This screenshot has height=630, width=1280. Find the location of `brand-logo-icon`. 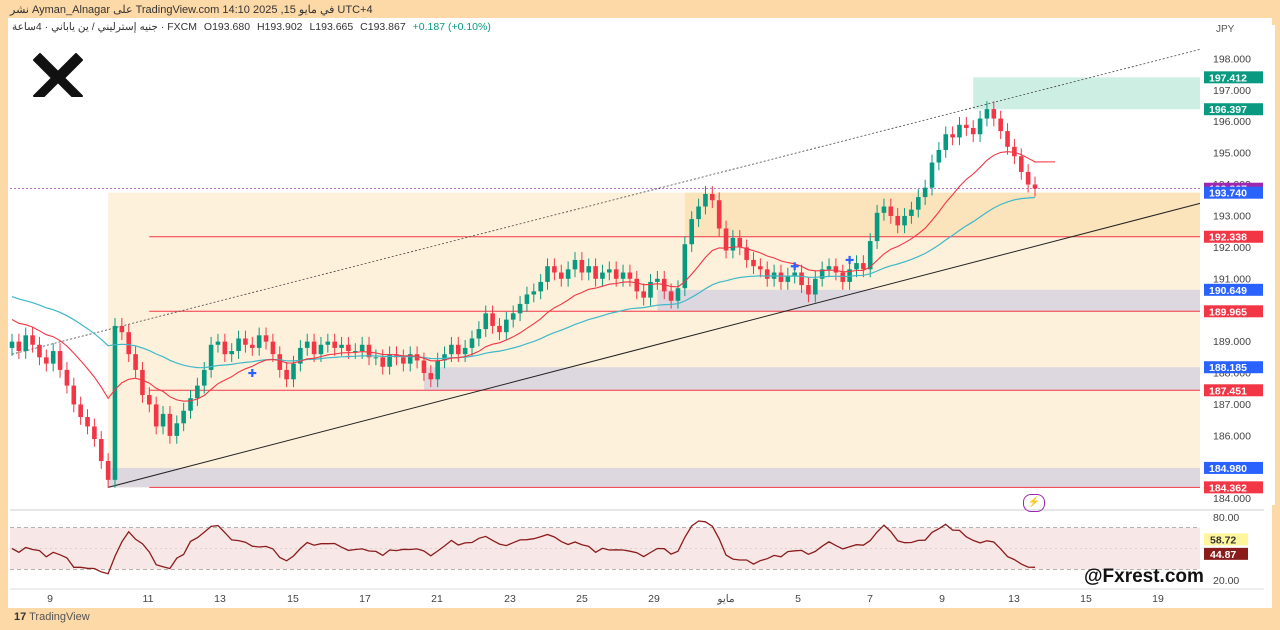

brand-logo-icon is located at coordinates (58, 75).